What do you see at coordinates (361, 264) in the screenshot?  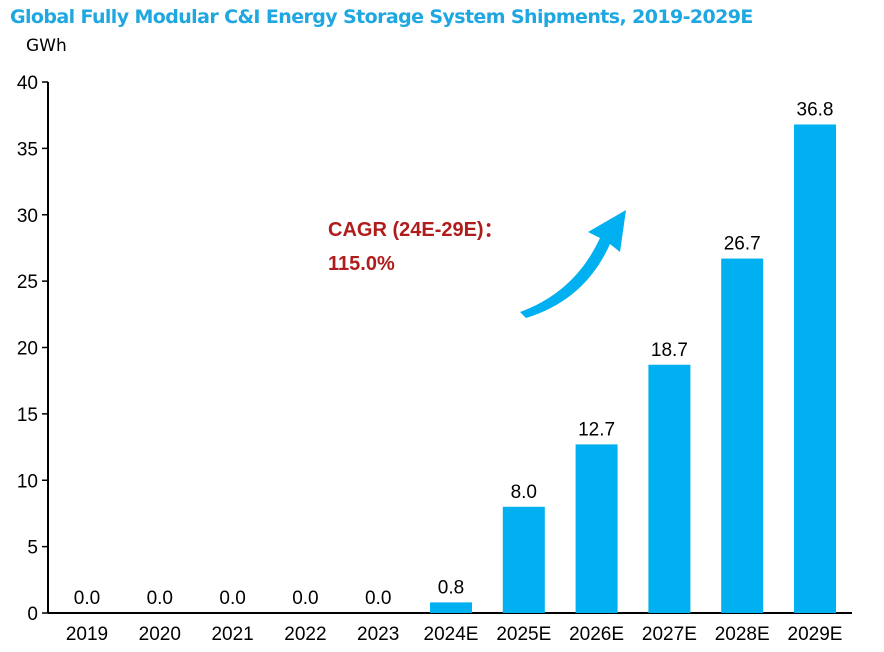 I see `cagr-value: 115.0%` at bounding box center [361, 264].